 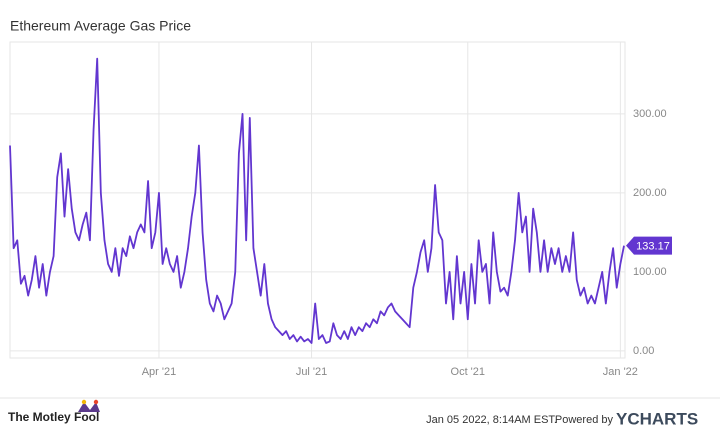 I want to click on powered-by: Powered by, so click(x=584, y=420).